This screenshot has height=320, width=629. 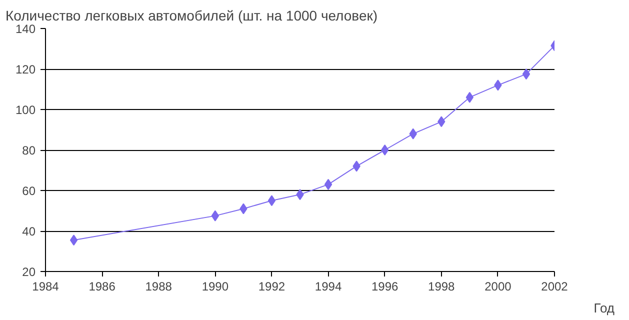 I want to click on x-tick-label: 1996, so click(x=385, y=287).